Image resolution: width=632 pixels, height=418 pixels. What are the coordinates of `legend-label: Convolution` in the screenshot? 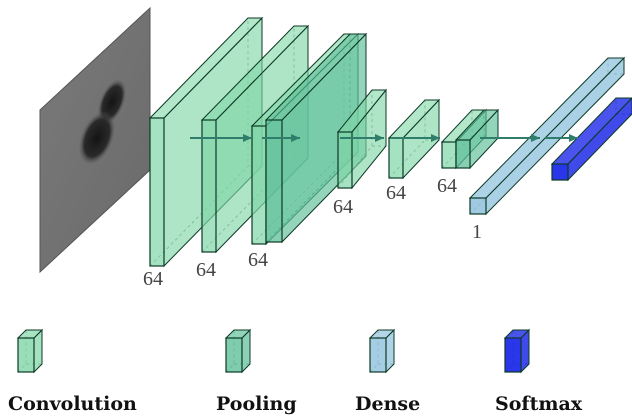 It's located at (72, 404).